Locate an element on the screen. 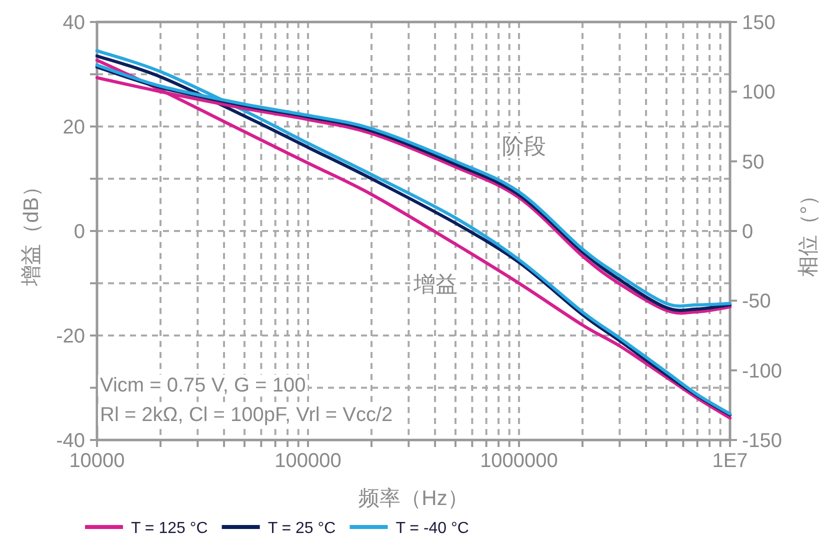  y2-tick-label: -150 is located at coordinates (762, 441).